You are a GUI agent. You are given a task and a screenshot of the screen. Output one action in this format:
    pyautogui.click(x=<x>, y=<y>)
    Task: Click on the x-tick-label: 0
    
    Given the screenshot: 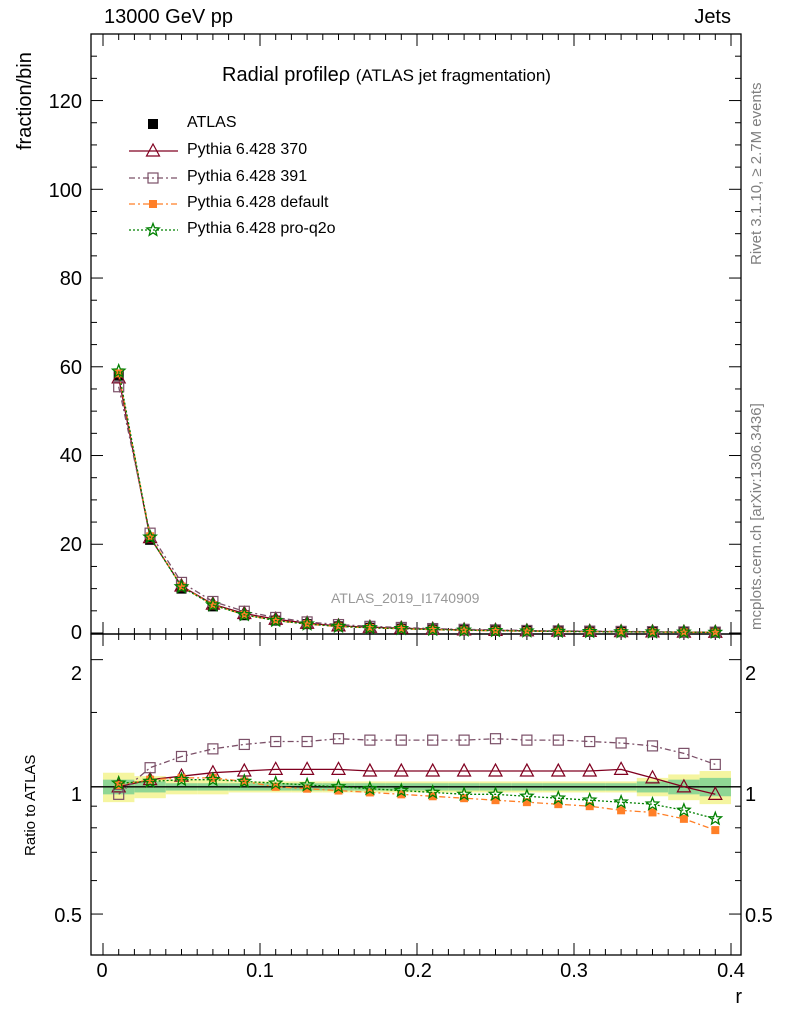 What is the action you would take?
    pyautogui.click(x=102, y=971)
    